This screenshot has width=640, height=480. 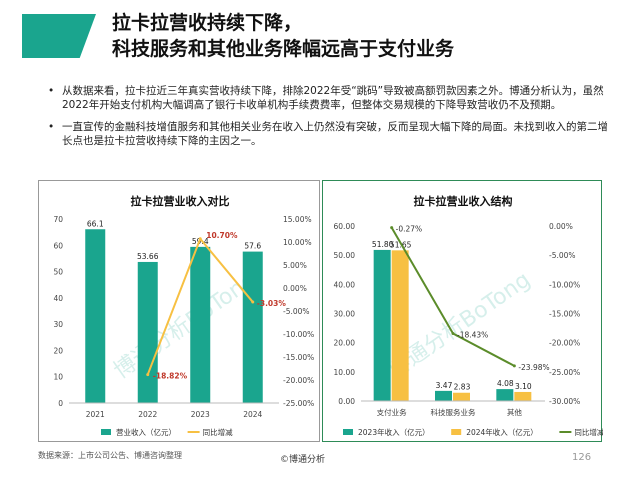 I want to click on left-axis-tick-label: 0, so click(x=60, y=403).